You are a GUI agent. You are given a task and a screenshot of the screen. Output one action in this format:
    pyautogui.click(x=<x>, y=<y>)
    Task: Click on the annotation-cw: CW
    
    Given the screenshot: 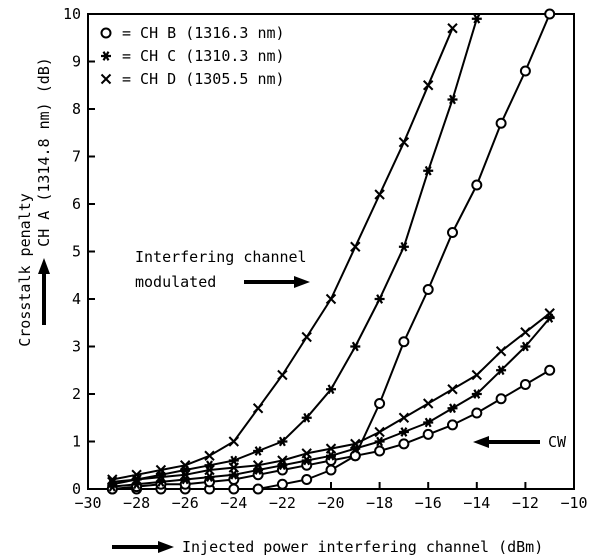 What is the action you would take?
    pyautogui.click(x=557, y=442)
    